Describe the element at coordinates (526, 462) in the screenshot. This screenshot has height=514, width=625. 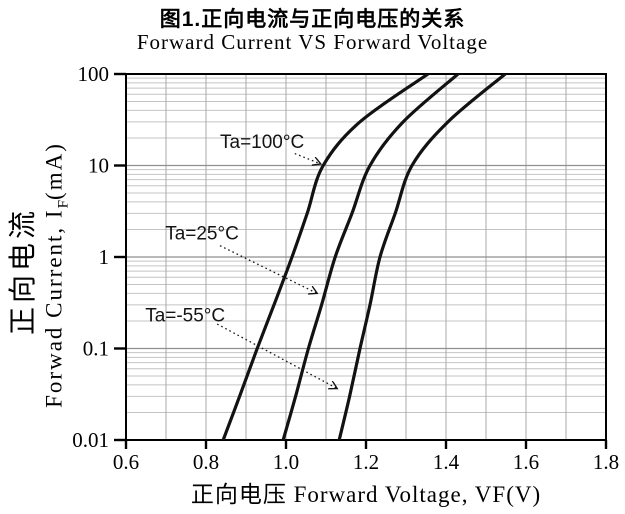
I see `x-tick-label: 1.6` at that location.